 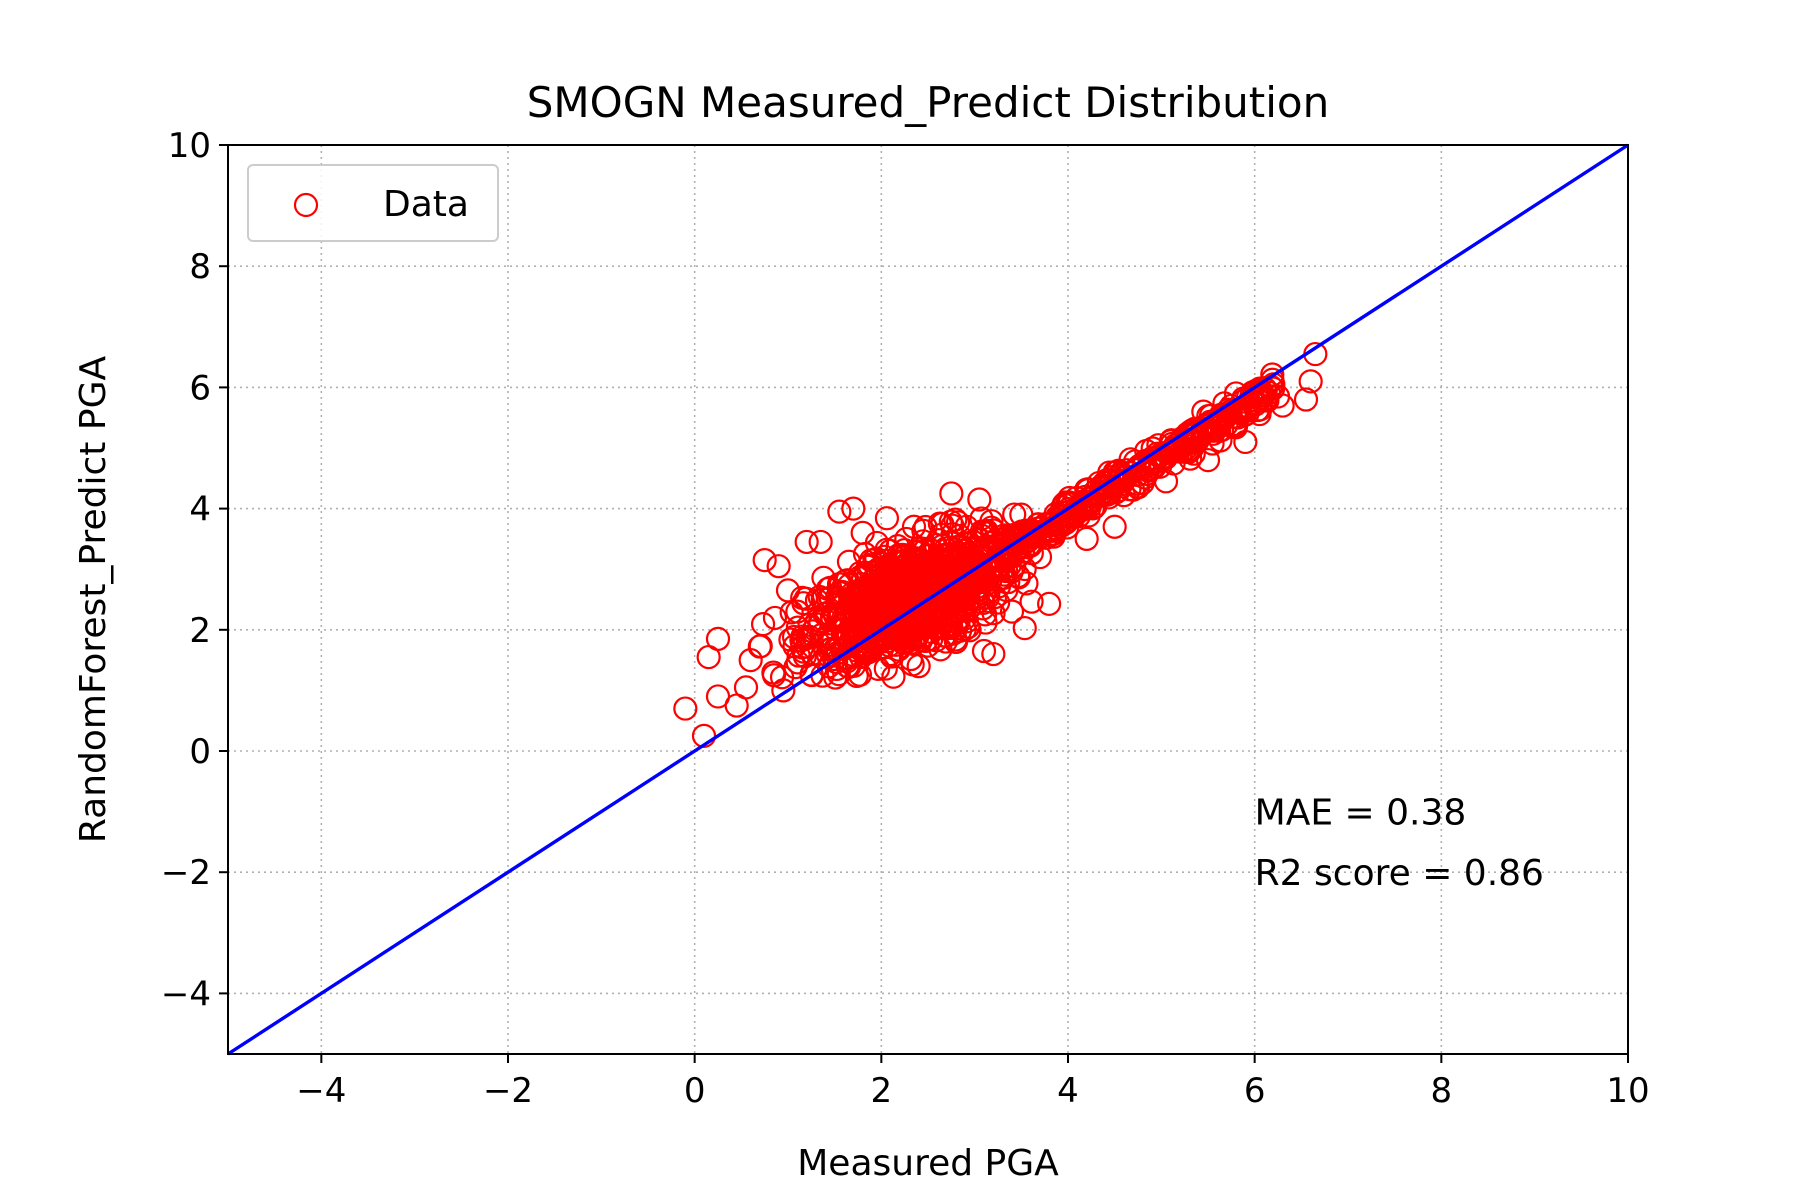 What do you see at coordinates (928, 102) in the screenshot?
I see `chart-title: SMOGN Measured_Predict Distribution` at bounding box center [928, 102].